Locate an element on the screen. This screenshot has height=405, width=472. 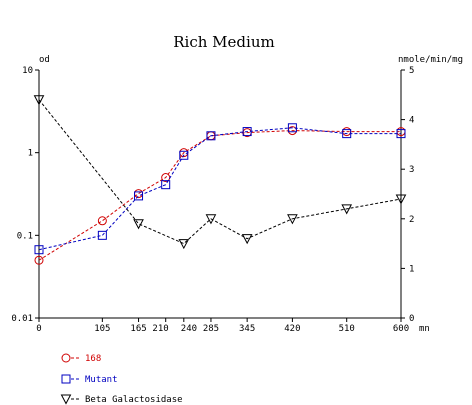
x-axis-unit-label: mn is located at coordinates (424, 329).